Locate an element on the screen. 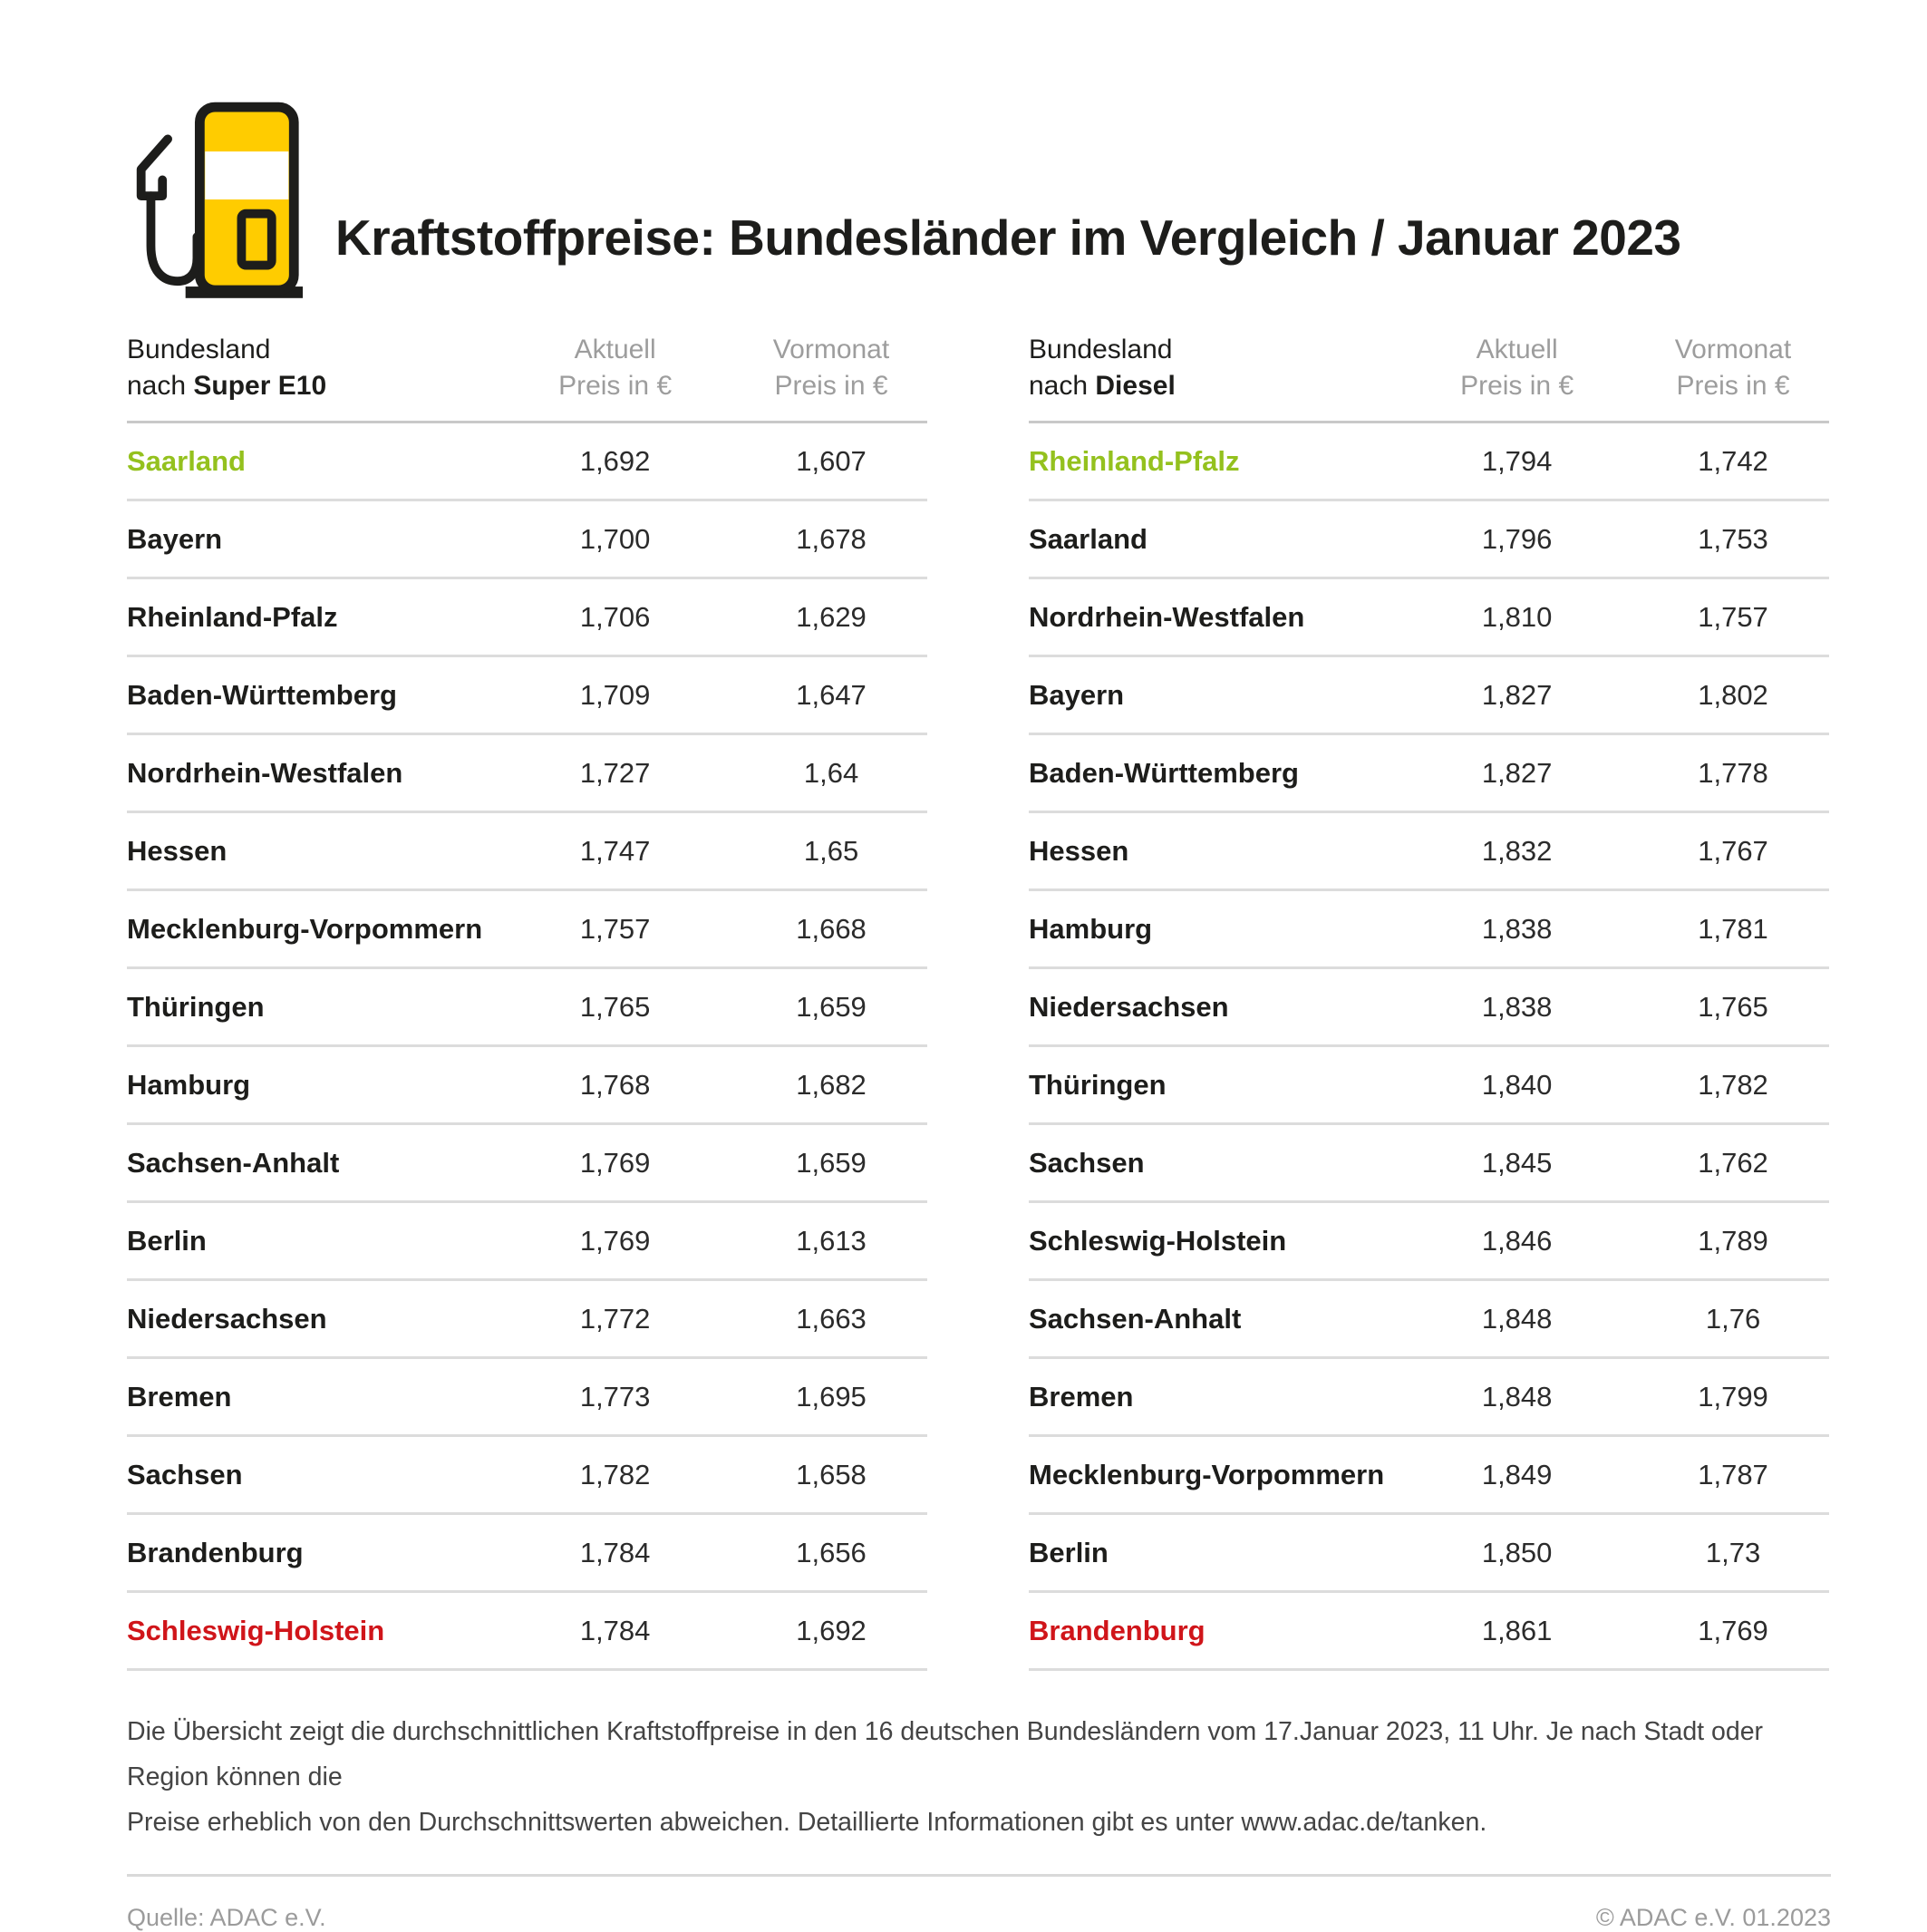 The width and height of the screenshot is (1927, 1932). aktuell-price-value: 1,796 is located at coordinates (1517, 538).